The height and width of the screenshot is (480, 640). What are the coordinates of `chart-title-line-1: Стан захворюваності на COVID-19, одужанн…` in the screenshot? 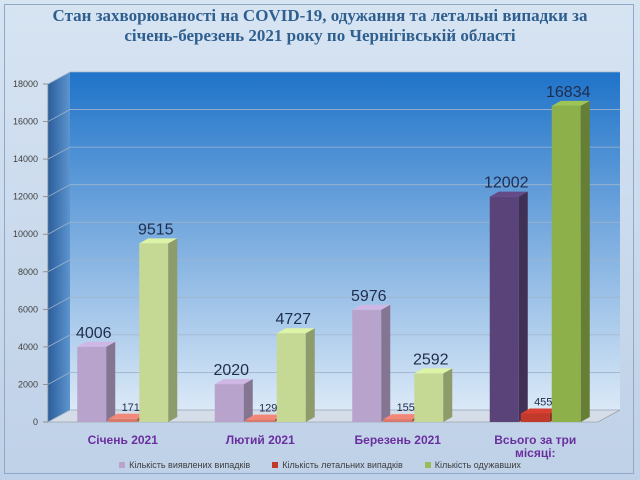 It's located at (320, 15).